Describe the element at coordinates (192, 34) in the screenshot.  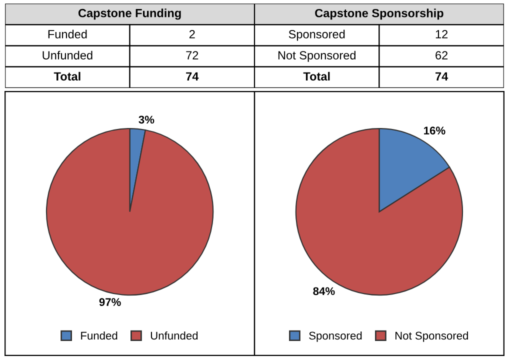
I see `text: 2` at that location.